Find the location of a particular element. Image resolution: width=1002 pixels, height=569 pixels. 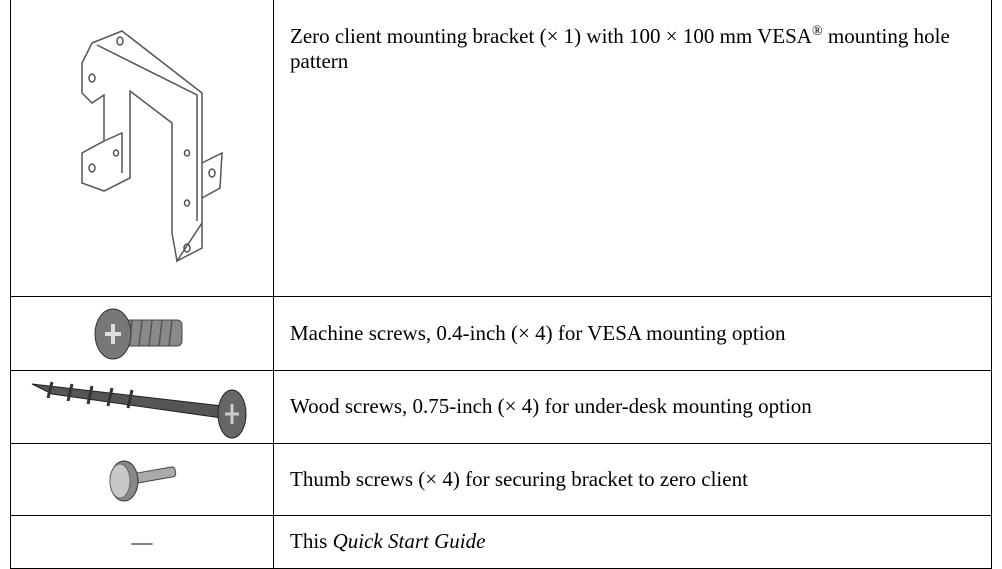

table-row: — This Quick Start Guide is located at coordinates (501, 542).